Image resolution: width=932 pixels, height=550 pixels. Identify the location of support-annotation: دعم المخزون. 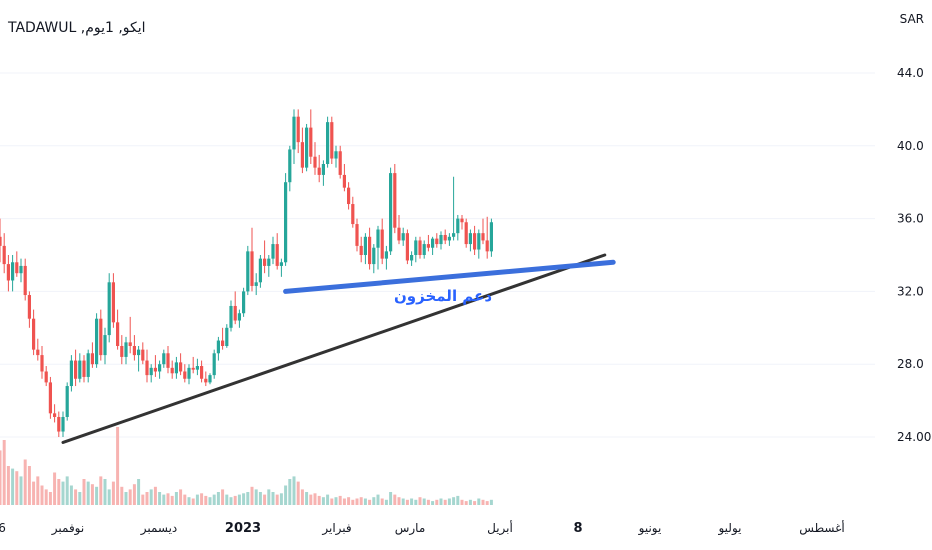
(443, 296).